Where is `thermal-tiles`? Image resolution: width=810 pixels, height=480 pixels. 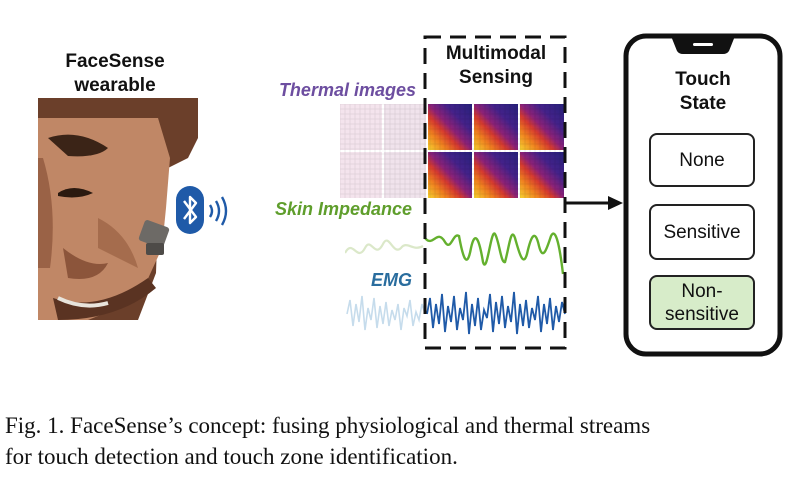 thermal-tiles is located at coordinates (496, 151).